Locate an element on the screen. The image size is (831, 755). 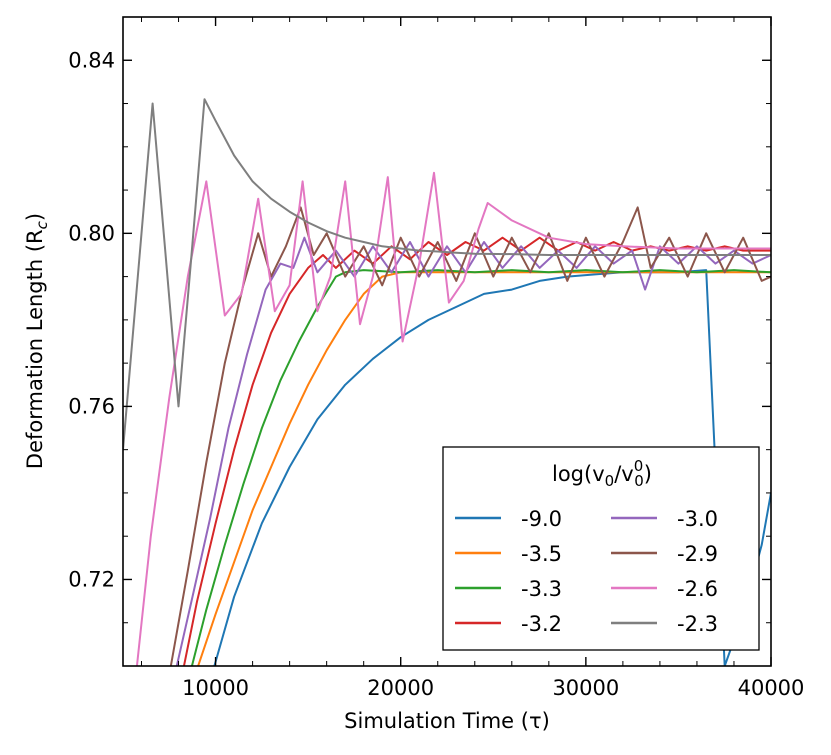
legend-label: -2.9 is located at coordinates (697, 554).